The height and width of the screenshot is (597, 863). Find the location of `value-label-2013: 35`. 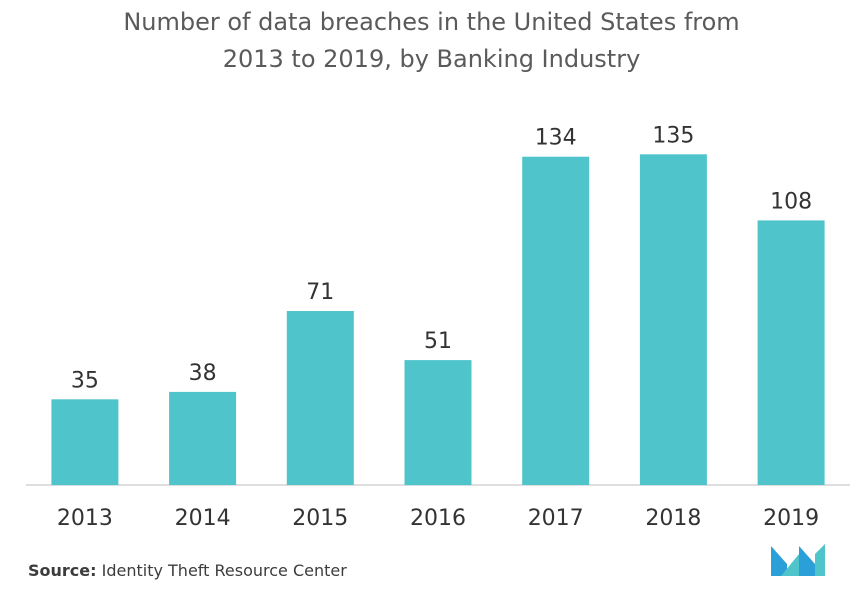

value-label-2013: 35 is located at coordinates (85, 380).